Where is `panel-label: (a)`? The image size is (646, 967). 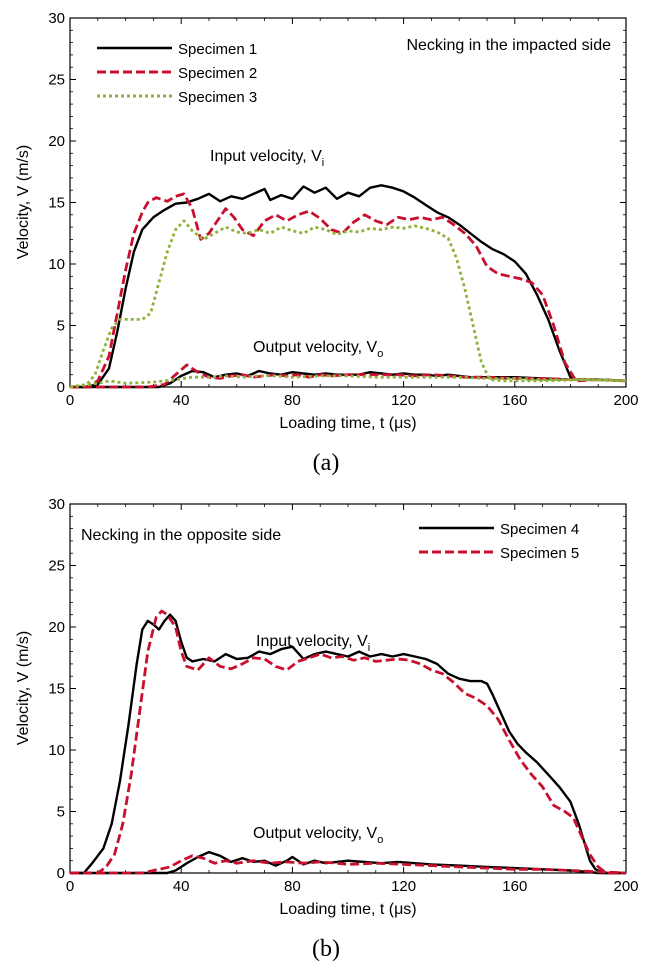
panel-label: (a) is located at coordinates (326, 463).